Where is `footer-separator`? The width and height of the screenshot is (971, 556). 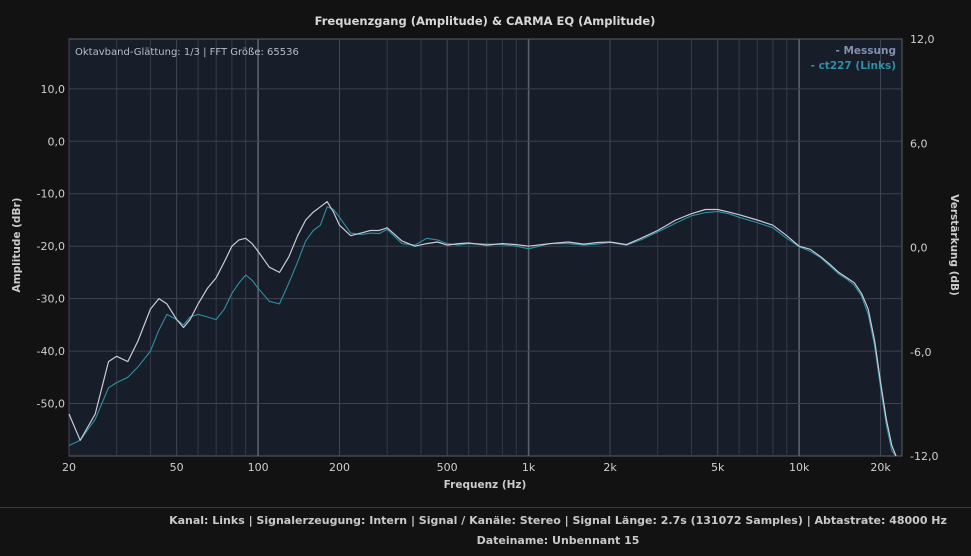 footer-separator is located at coordinates (485, 507).